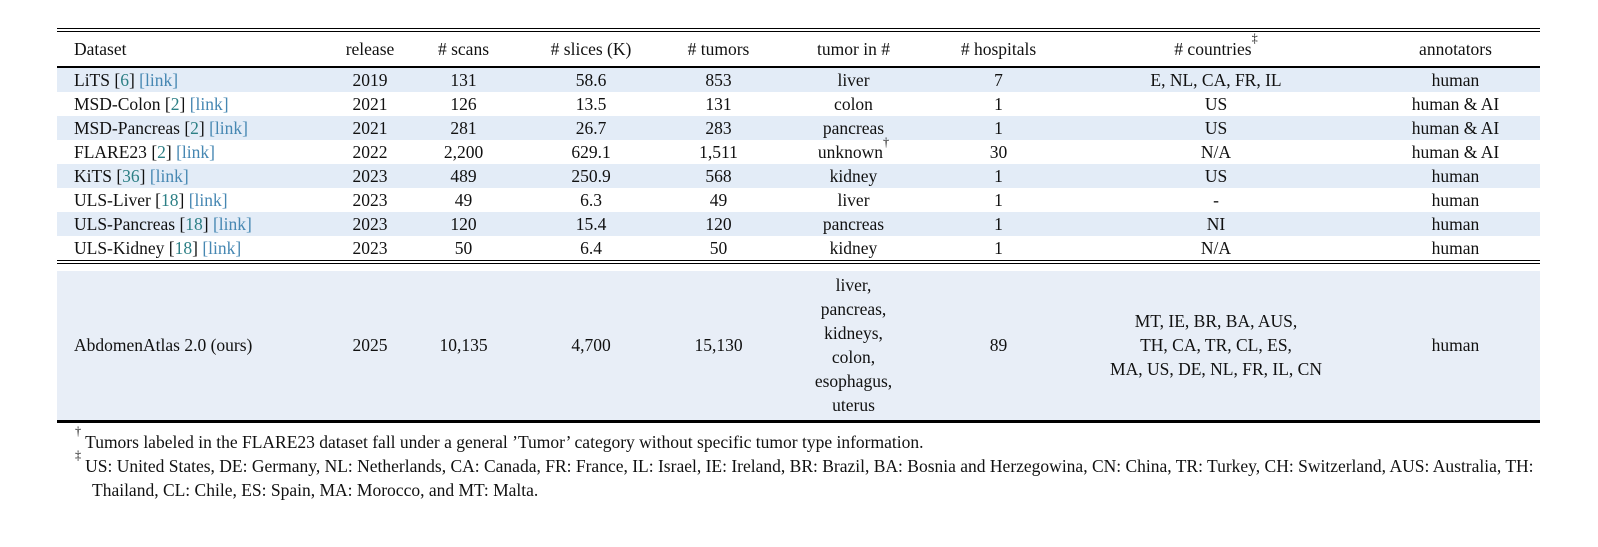  What do you see at coordinates (1254, 38) in the screenshot?
I see `double-dagger-icon: ‡` at bounding box center [1254, 38].